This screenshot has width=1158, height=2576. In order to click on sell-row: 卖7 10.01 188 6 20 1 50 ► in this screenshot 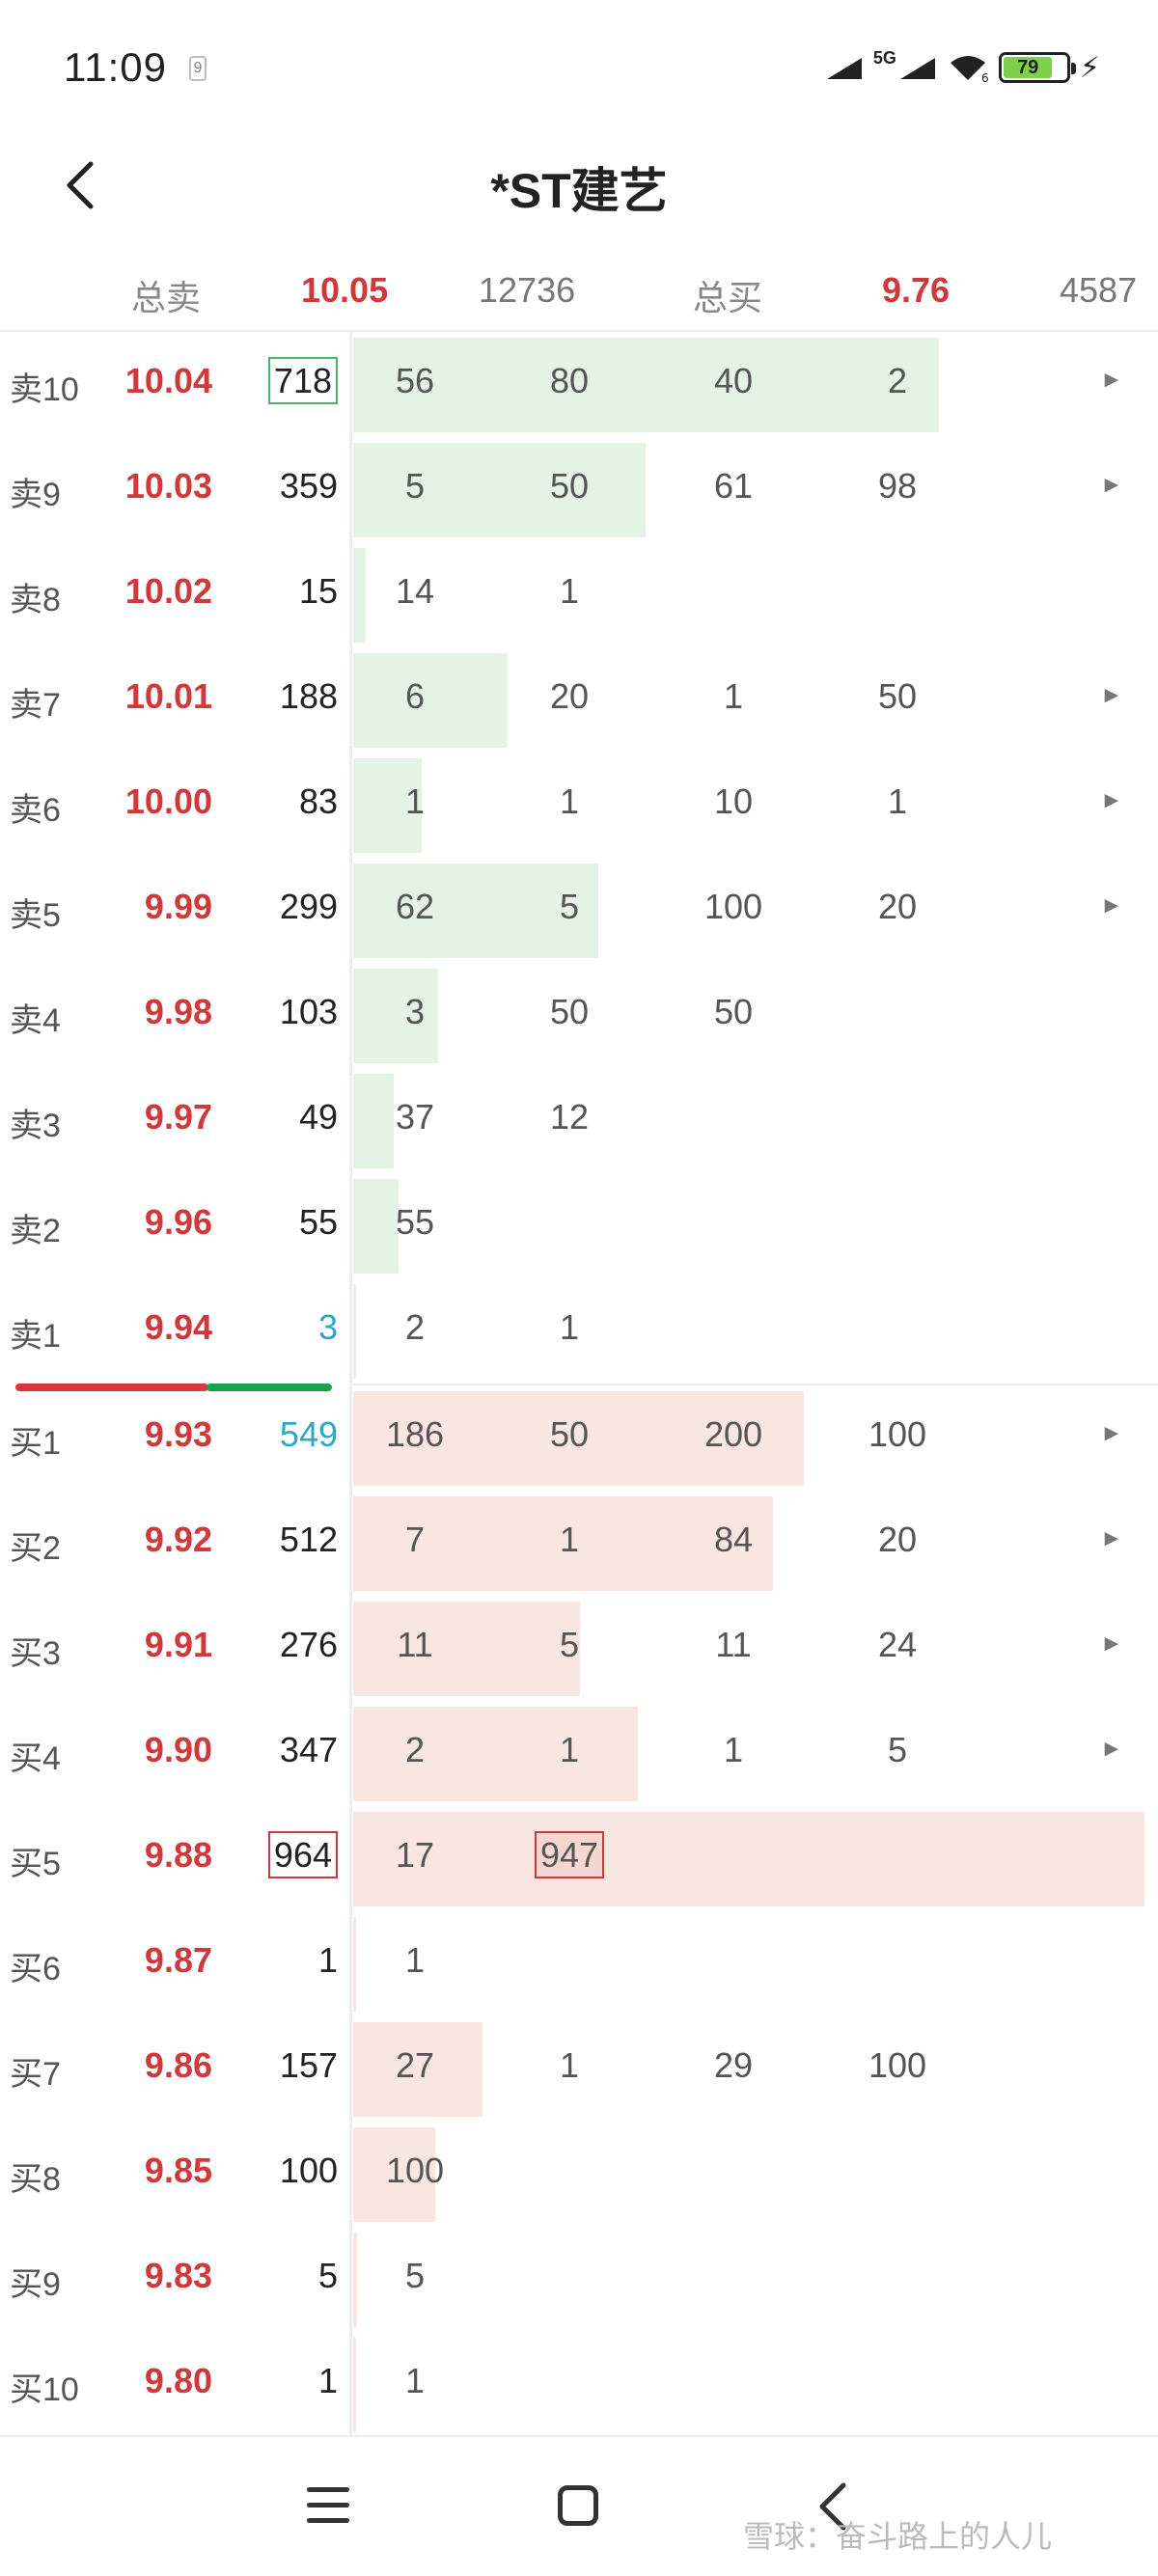, I will do `click(579, 700)`.